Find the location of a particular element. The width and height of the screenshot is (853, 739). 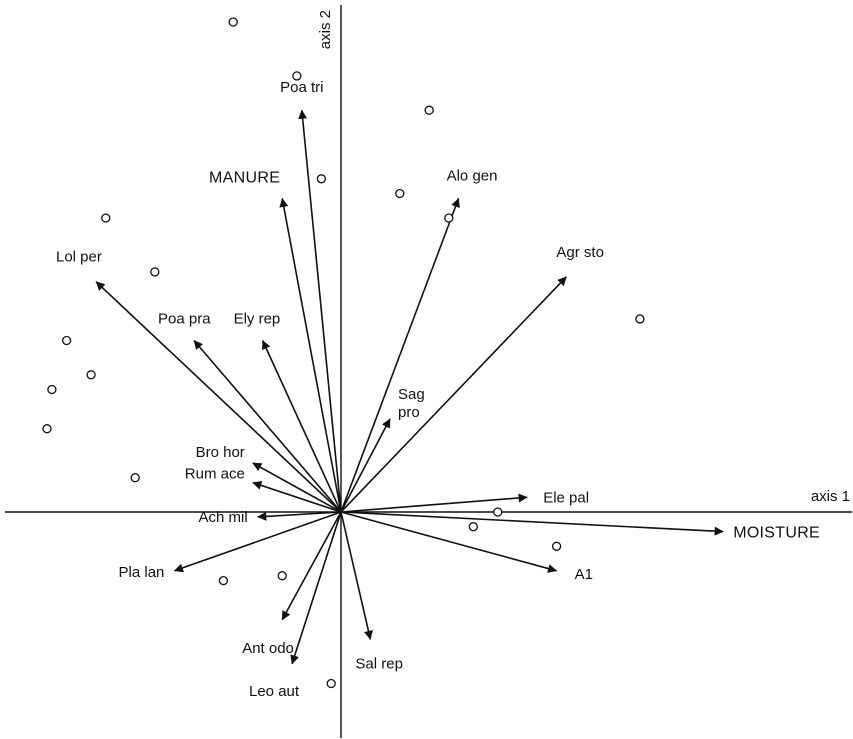

label-alo-gen: Alo gen is located at coordinates (472, 175).